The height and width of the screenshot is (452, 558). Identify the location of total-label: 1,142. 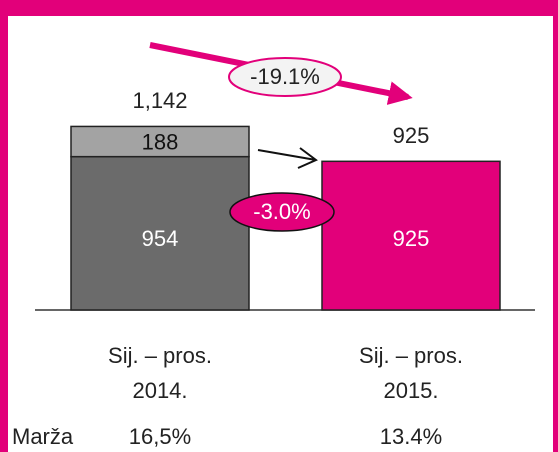
(159, 100).